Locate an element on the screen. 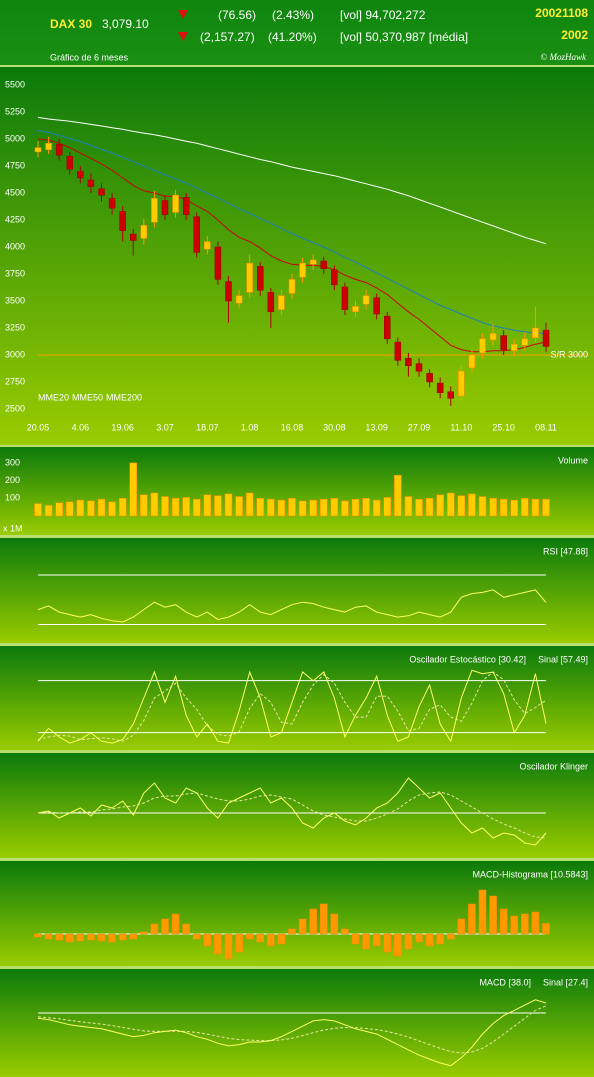 This screenshot has height=1077, width=594. legend-label: Sinal [57.49] is located at coordinates (563, 659).